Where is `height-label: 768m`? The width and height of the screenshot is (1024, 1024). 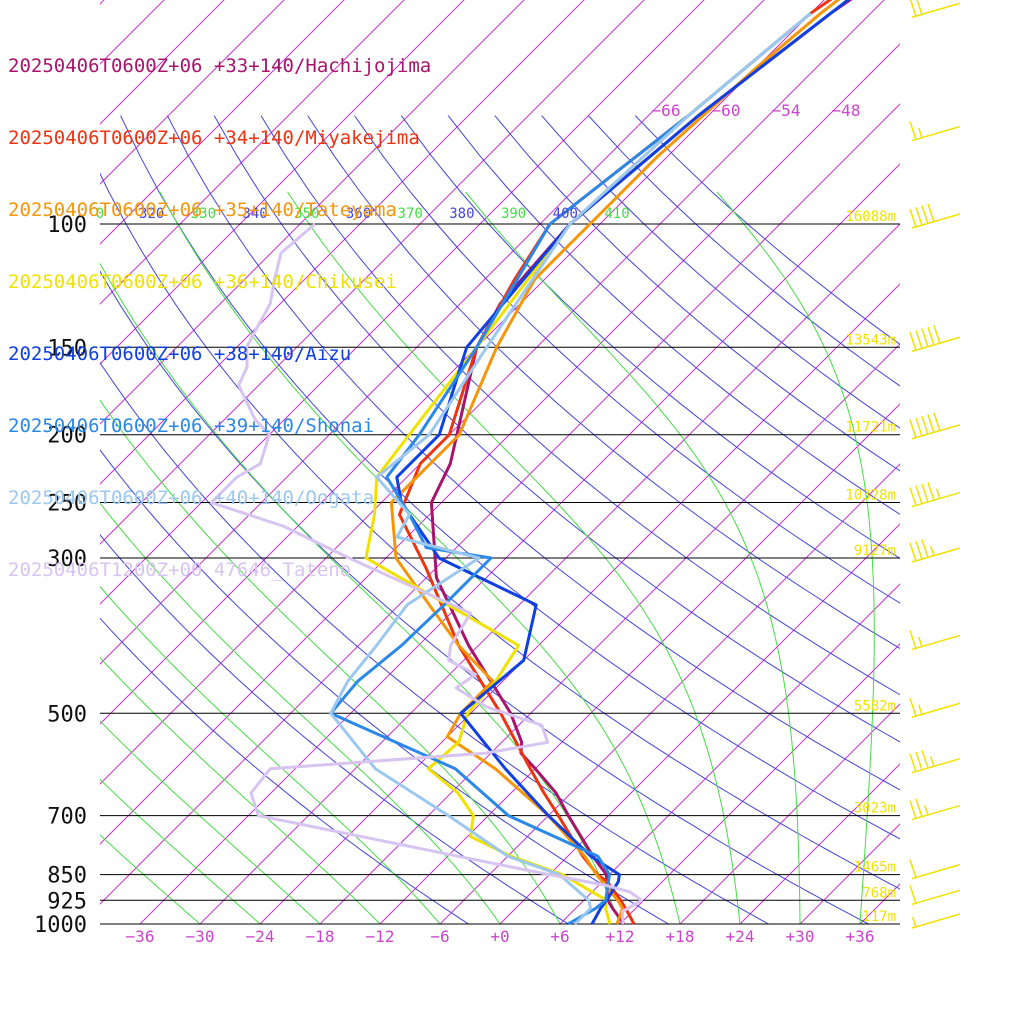 height-label: 768m is located at coordinates (879, 893).